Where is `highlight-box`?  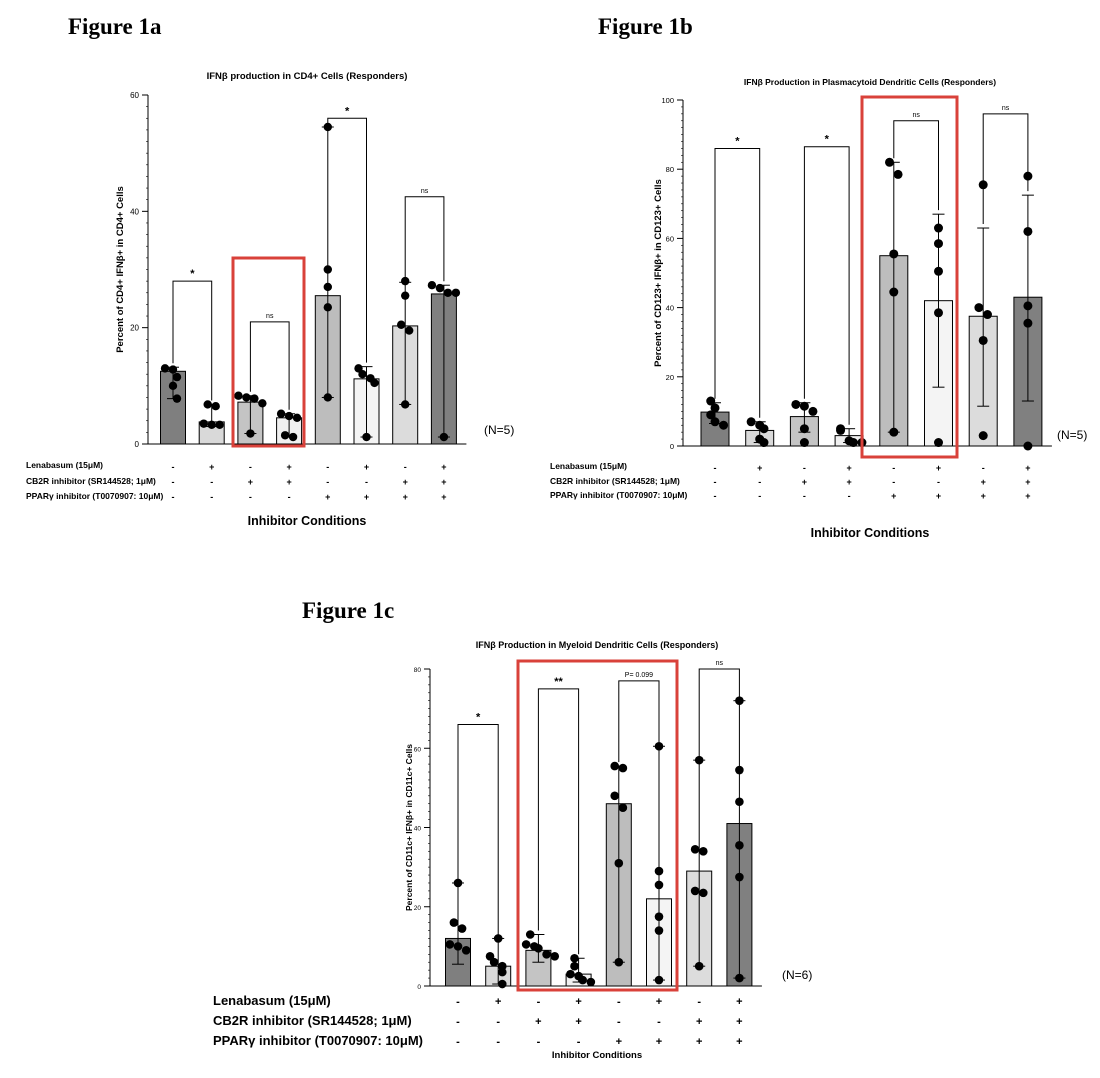 highlight-box is located at coordinates (597, 825).